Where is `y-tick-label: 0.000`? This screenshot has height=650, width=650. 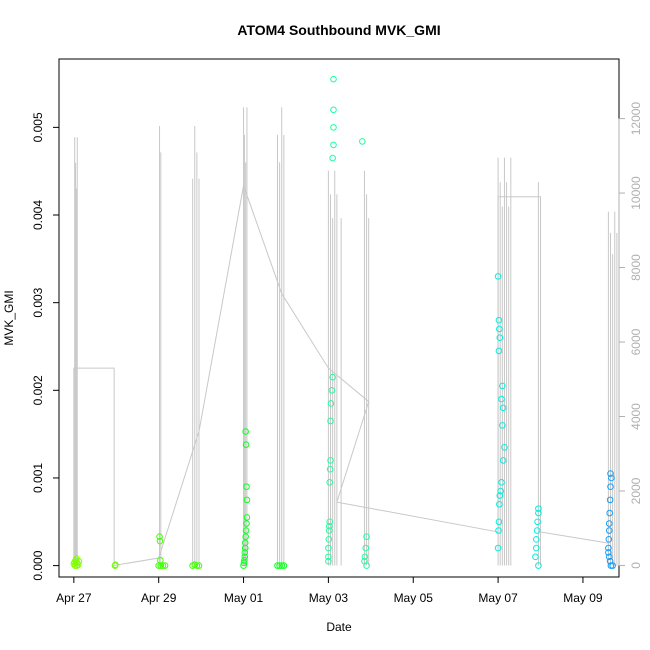 y-tick-label: 0.000 is located at coordinates (38, 565).